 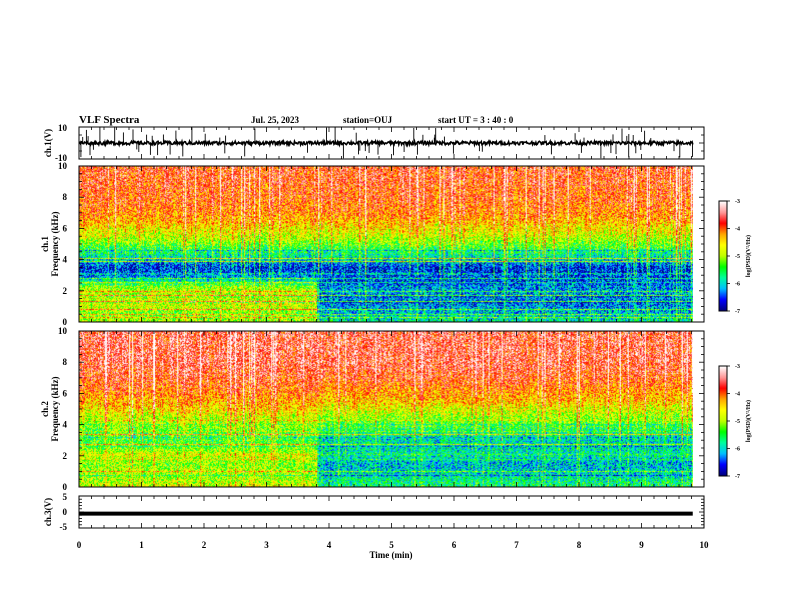 I want to click on ch1-colorbar: -3 -4 -5 -6 -7 log(PSD)(V²/Hz), so click(x=735, y=257).